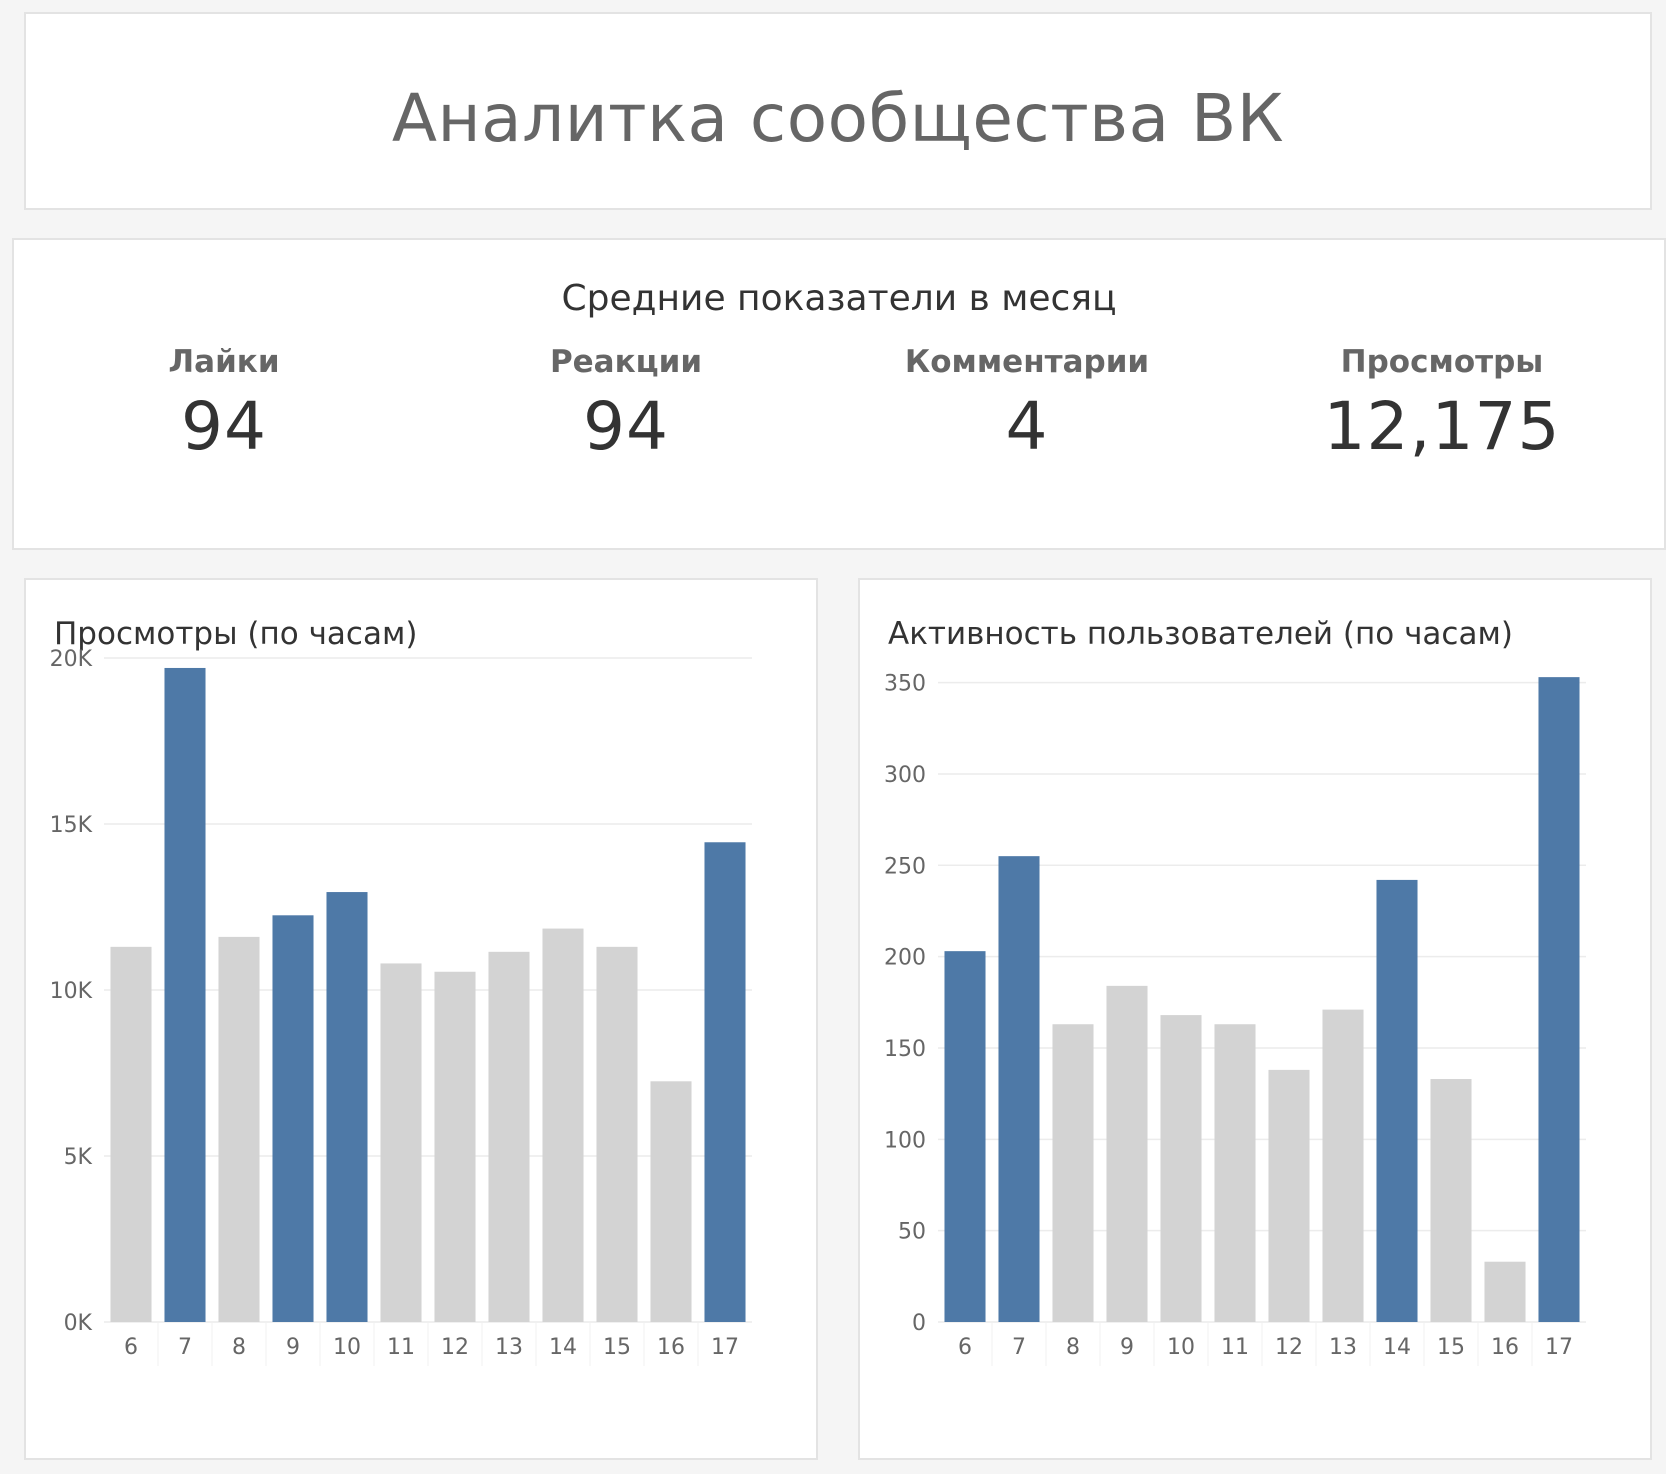  Describe the element at coordinates (912, 1232) in the screenshot. I see `y-tick-label: 50` at that location.